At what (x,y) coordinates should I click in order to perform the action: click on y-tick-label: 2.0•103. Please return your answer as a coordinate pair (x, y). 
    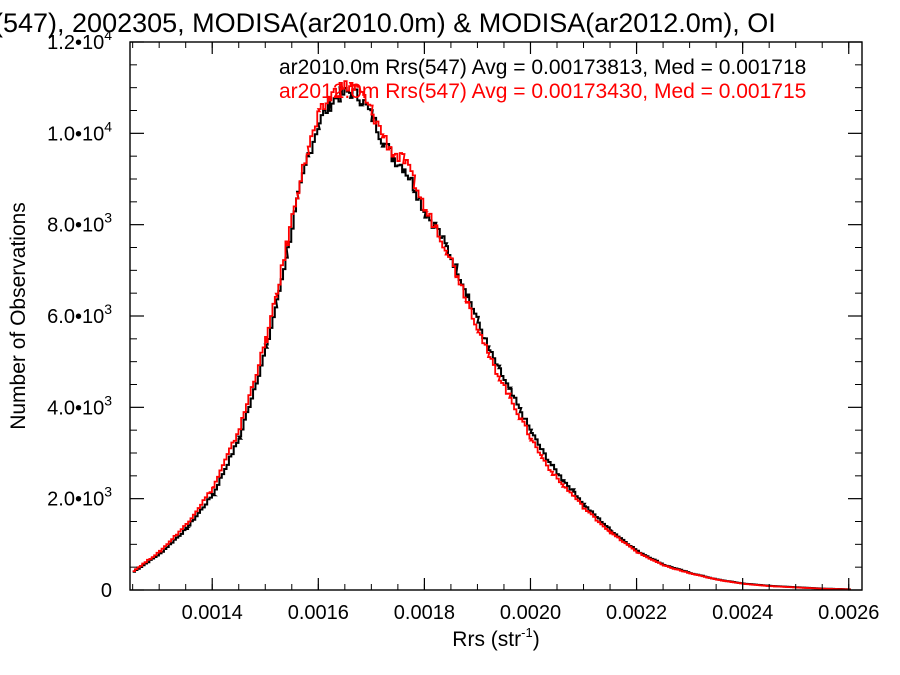
    Looking at the image, I should click on (79, 497).